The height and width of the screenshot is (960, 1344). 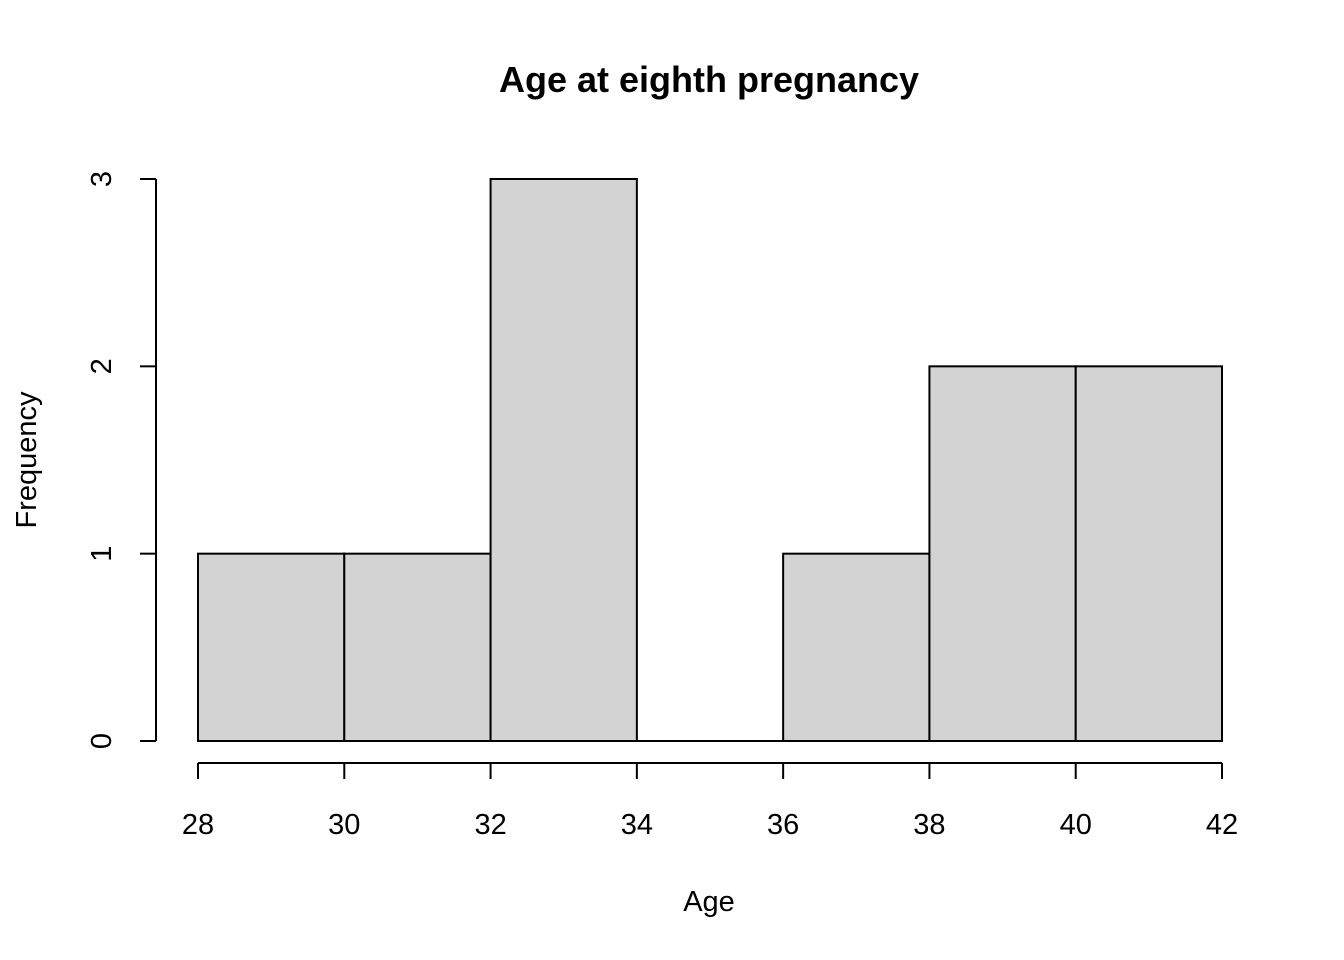 I want to click on y-axis: 0 1 2 3, so click(x=121, y=460).